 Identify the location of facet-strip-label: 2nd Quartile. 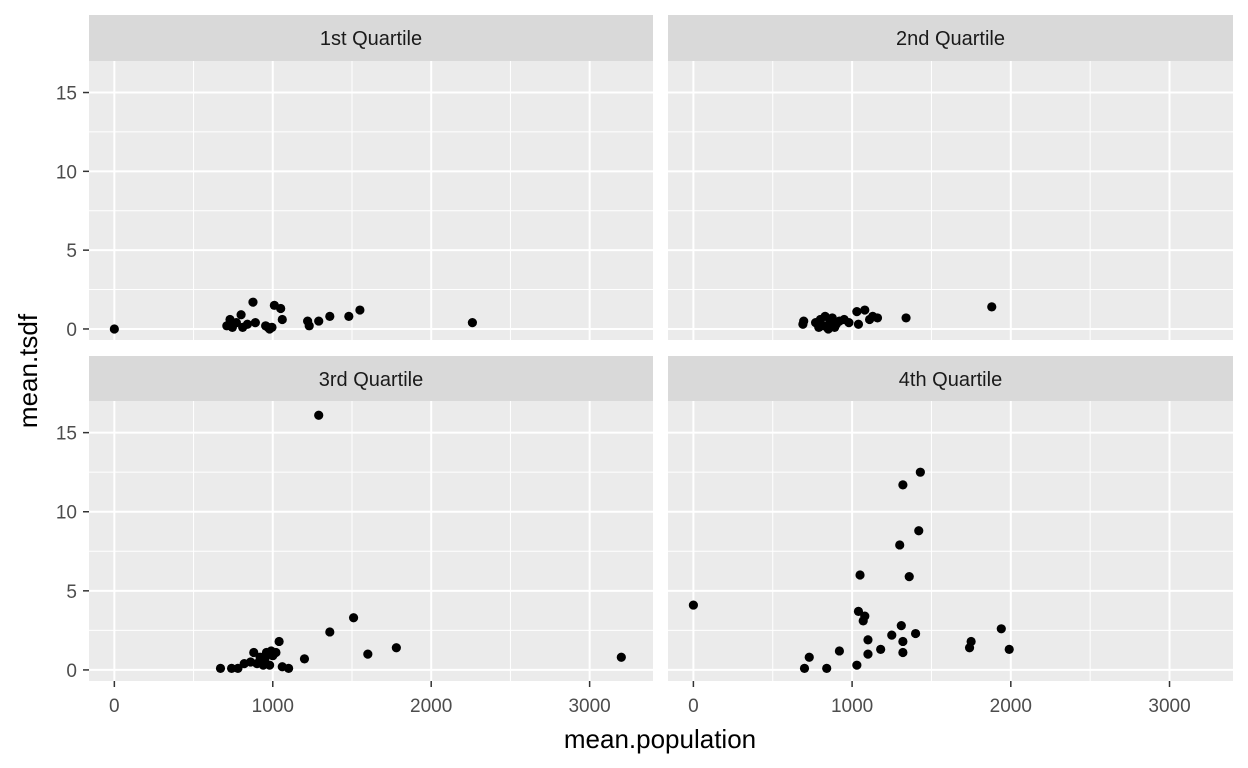
(950, 39).